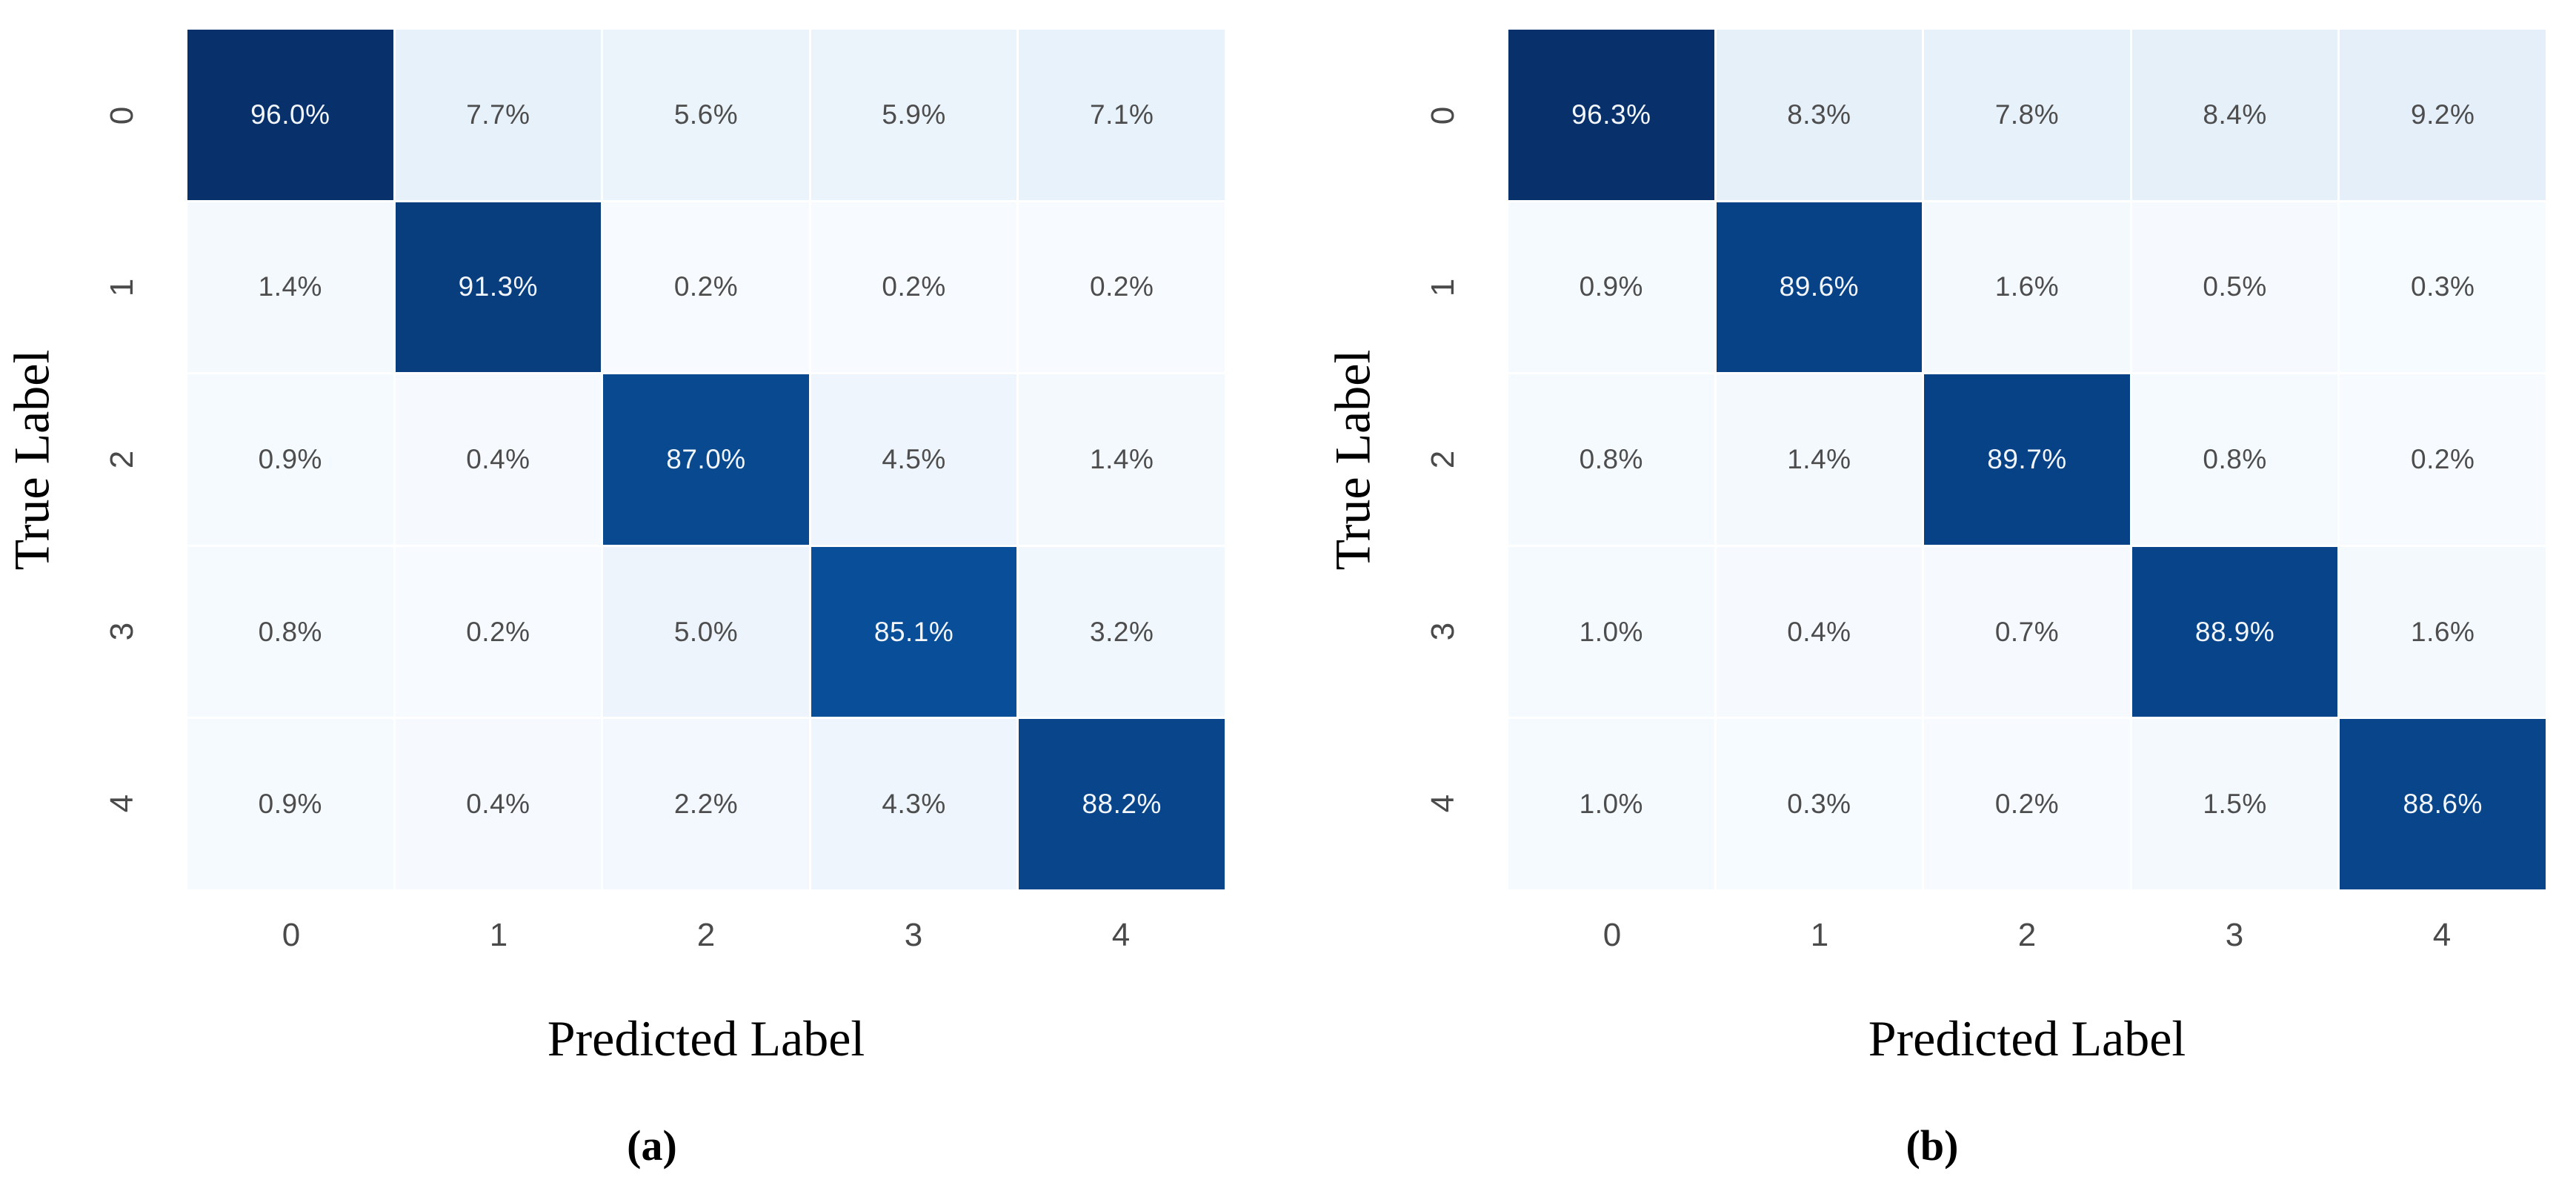  I want to click on heatmap-cell: 96.0%, so click(290, 115).